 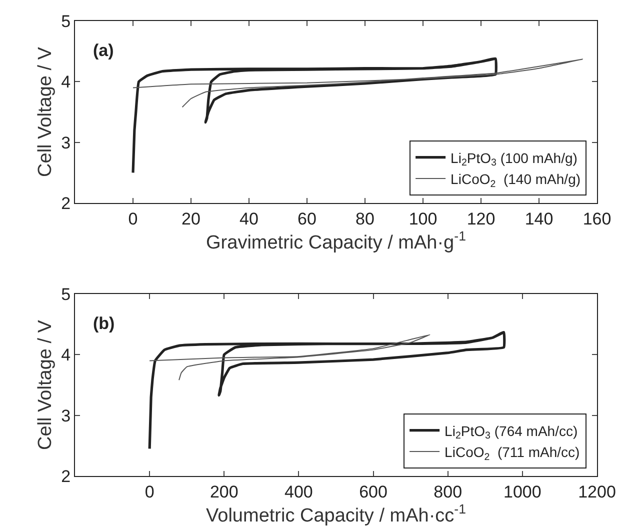 What do you see at coordinates (523, 492) in the screenshot?
I see `x-tick-label: 1000` at bounding box center [523, 492].